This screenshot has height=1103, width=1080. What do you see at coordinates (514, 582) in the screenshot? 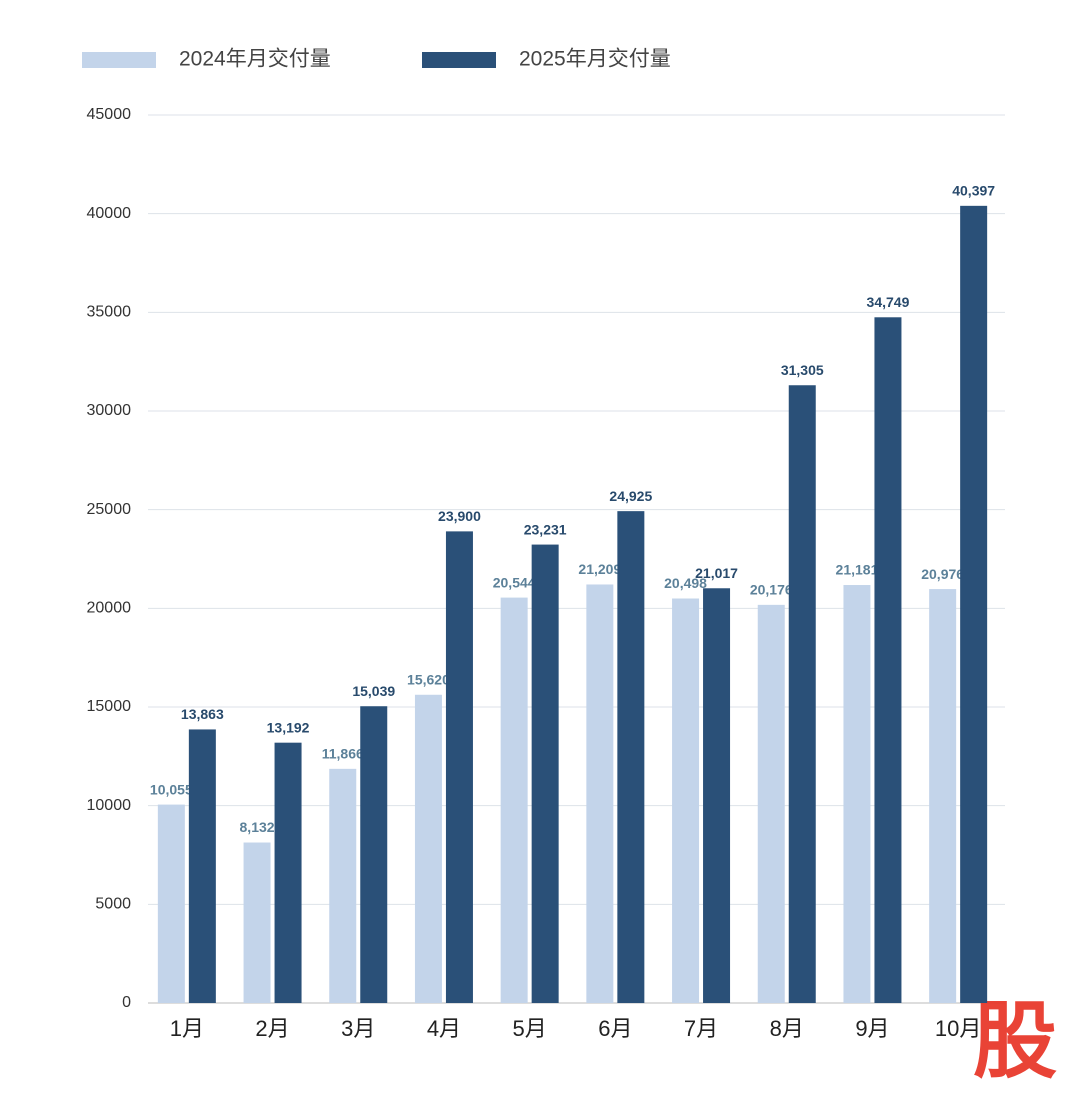
I see `value-label: 20,544` at bounding box center [514, 582].